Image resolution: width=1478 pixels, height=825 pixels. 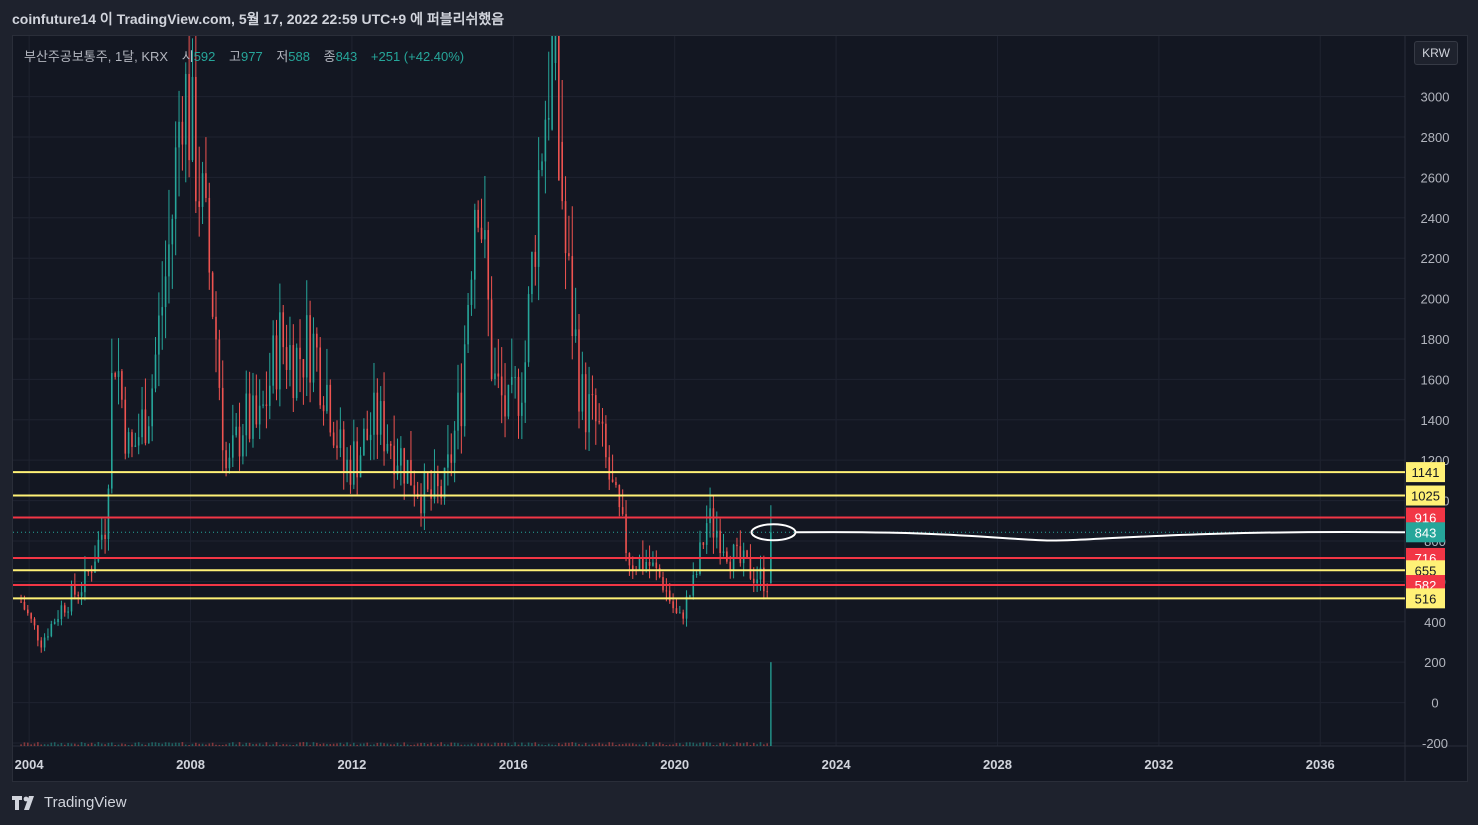 What do you see at coordinates (1425, 496) in the screenshot?
I see `level-badge-1025: 1025` at bounding box center [1425, 496].